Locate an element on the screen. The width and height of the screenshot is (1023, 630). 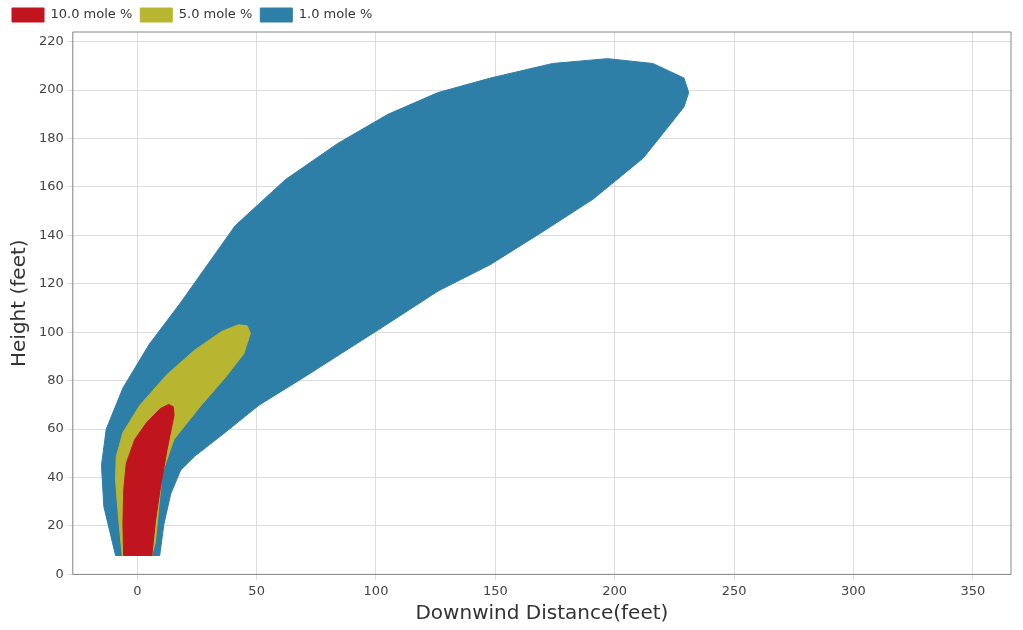
y-tick-label: 80 is located at coordinates (55, 380).